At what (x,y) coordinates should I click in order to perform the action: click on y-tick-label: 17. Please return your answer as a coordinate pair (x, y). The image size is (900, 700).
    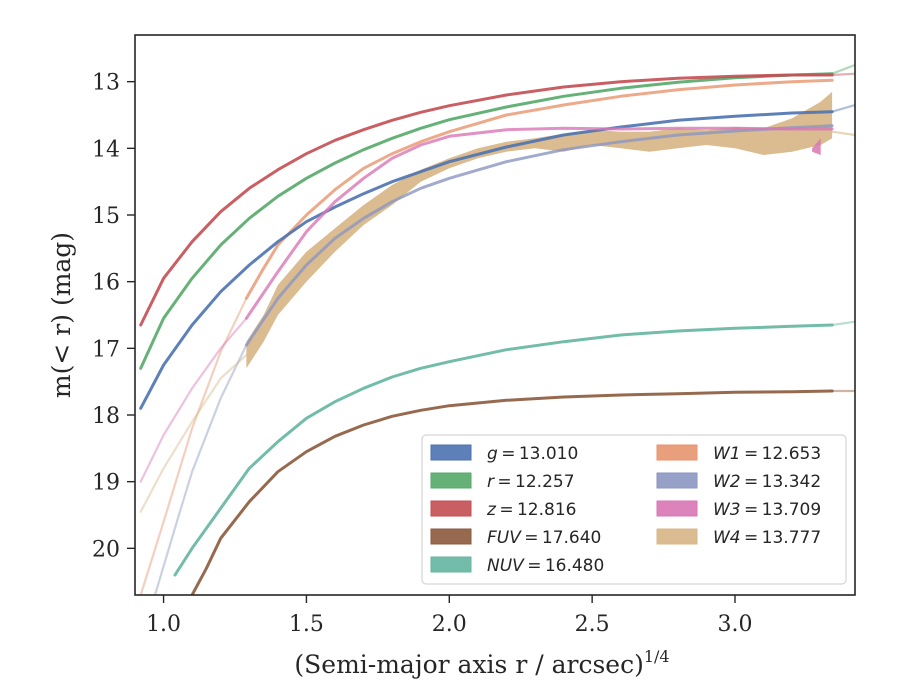
    Looking at the image, I should click on (106, 349).